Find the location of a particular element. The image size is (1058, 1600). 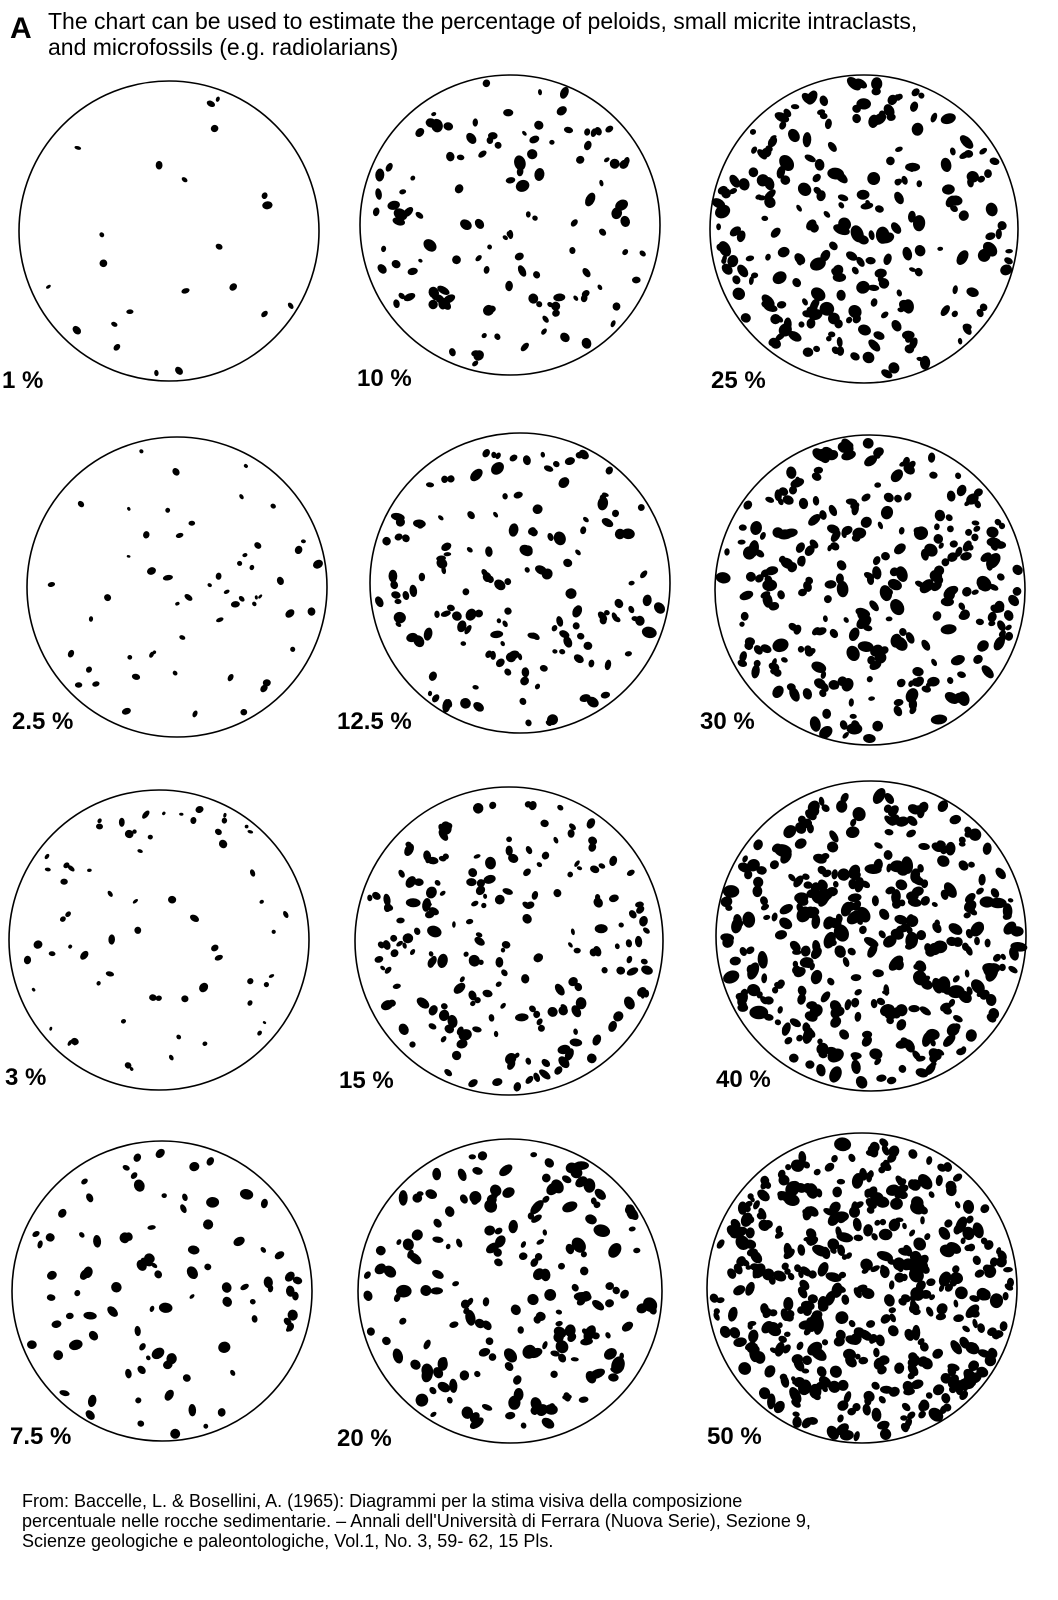

percentage-panel: 40 % is located at coordinates (871, 936).